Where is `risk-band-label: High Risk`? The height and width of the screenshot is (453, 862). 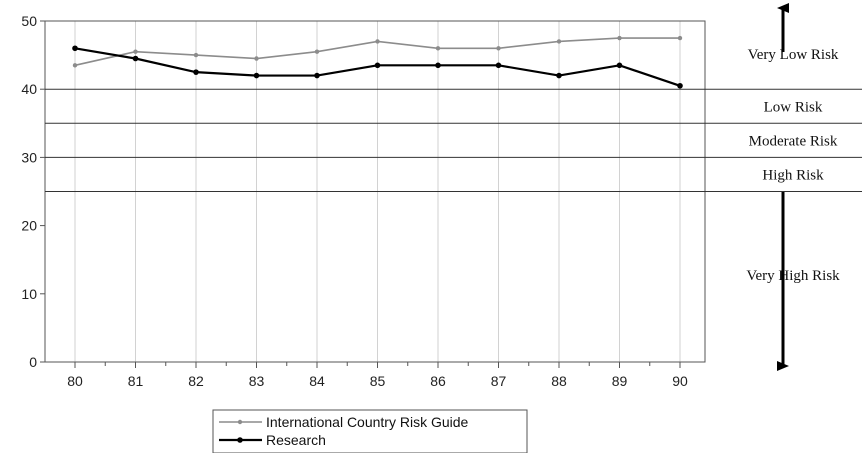 risk-band-label: High Risk is located at coordinates (793, 175).